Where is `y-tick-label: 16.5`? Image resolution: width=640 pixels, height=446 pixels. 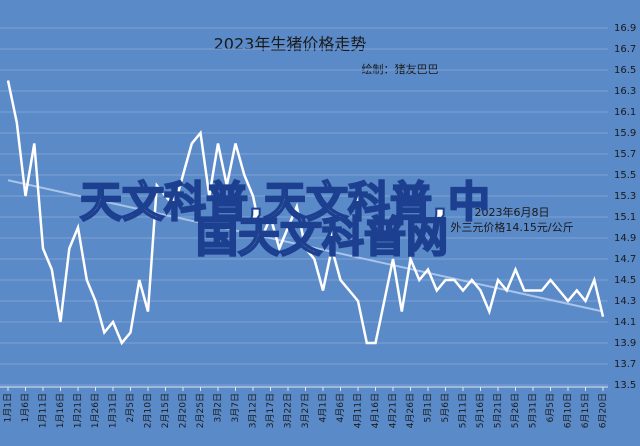 y-tick-label: 16.5 is located at coordinates (625, 70).